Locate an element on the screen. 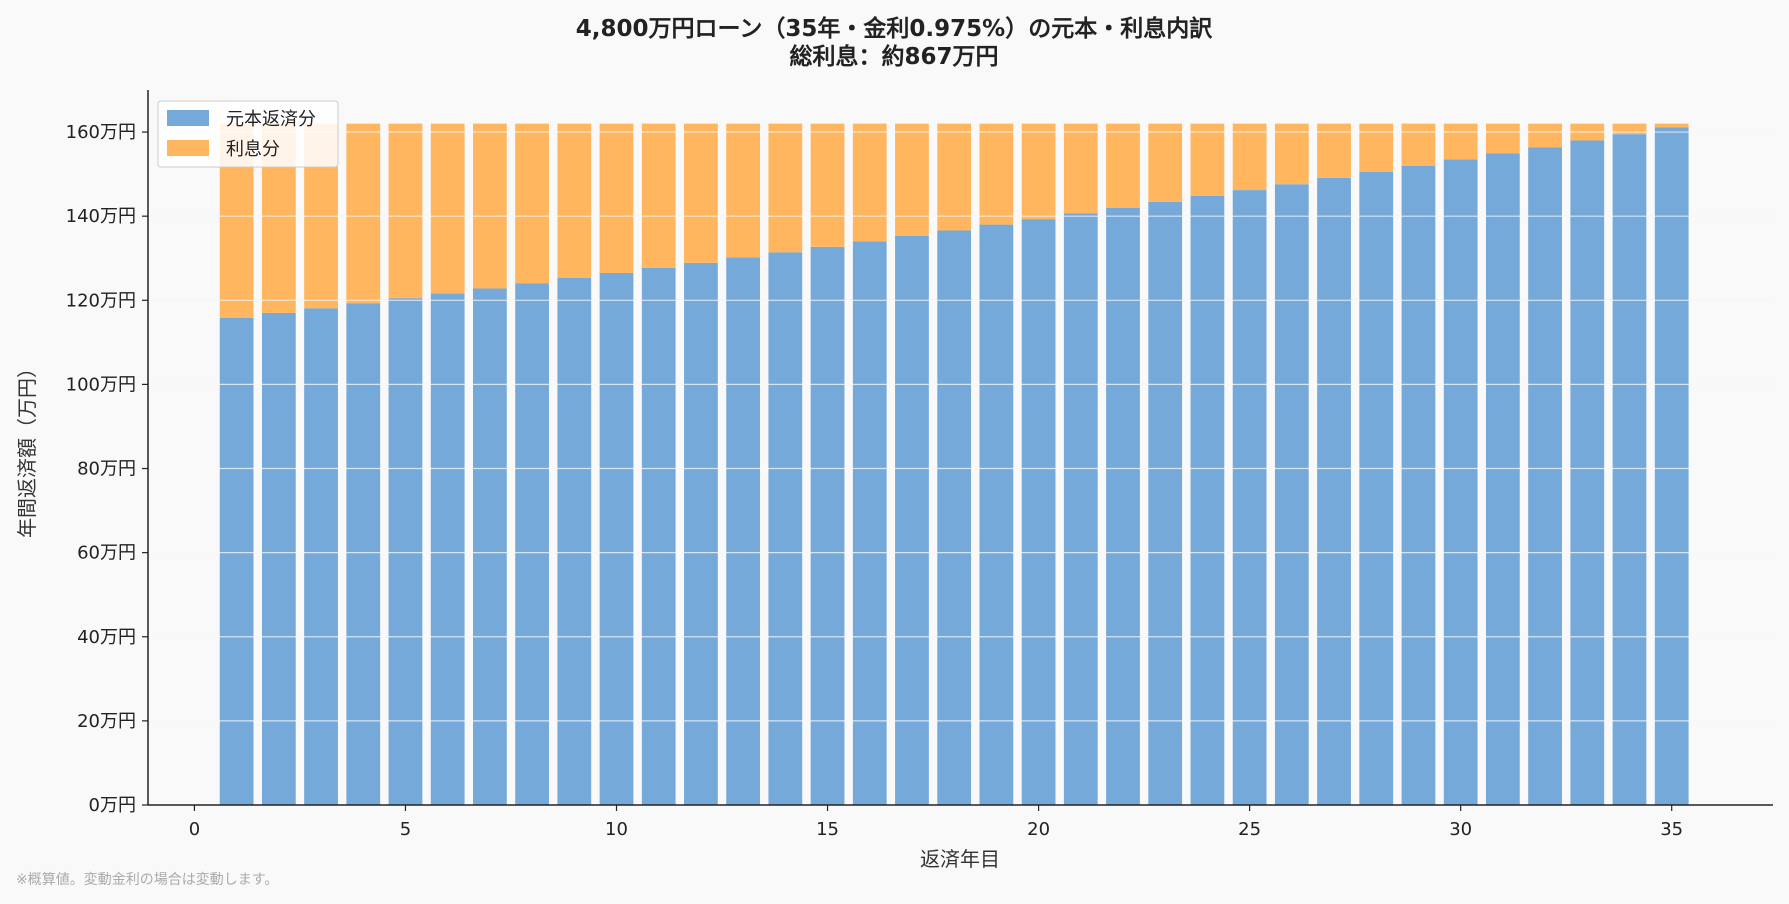 This screenshot has height=904, width=1789. y-axis-ticks: 0万円 20万円 40万円 60万円 80万円 100万円 120万円 140万円 160万円 is located at coordinates (107, 469).